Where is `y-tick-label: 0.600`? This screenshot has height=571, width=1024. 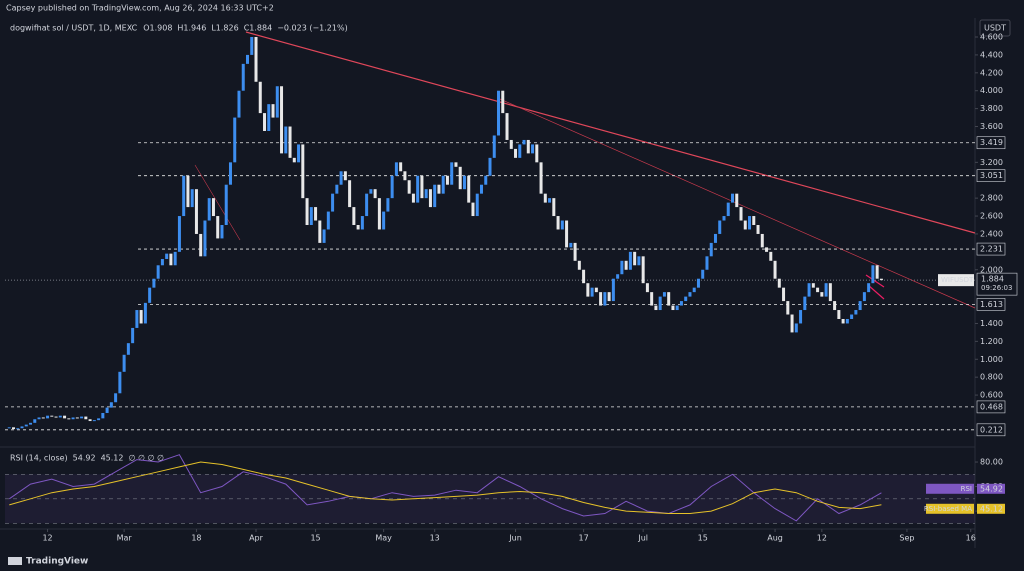 y-tick-label: 0.600 is located at coordinates (991, 395).